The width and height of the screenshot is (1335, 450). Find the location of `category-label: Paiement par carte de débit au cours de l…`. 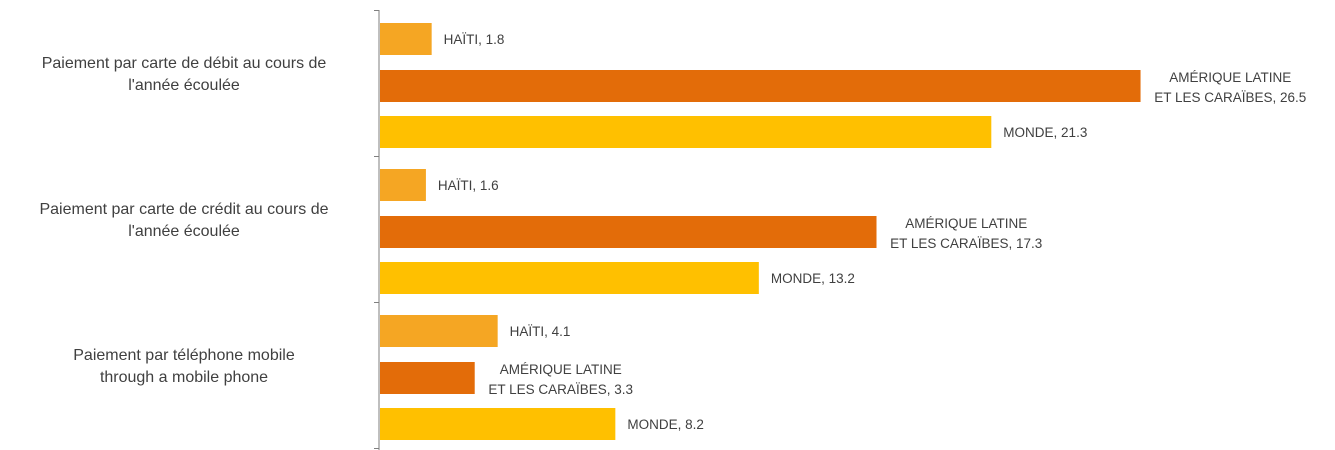

category-label: Paiement par carte de débit au cours de l… is located at coordinates (184, 74).